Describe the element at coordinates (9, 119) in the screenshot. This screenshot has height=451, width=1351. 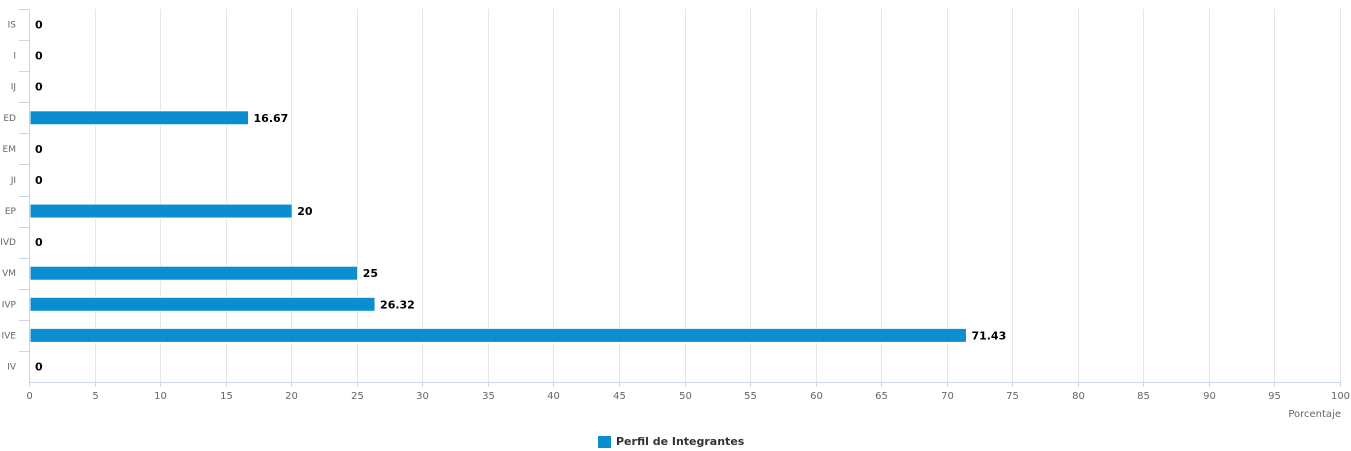
I see `category-label: ED` at that location.